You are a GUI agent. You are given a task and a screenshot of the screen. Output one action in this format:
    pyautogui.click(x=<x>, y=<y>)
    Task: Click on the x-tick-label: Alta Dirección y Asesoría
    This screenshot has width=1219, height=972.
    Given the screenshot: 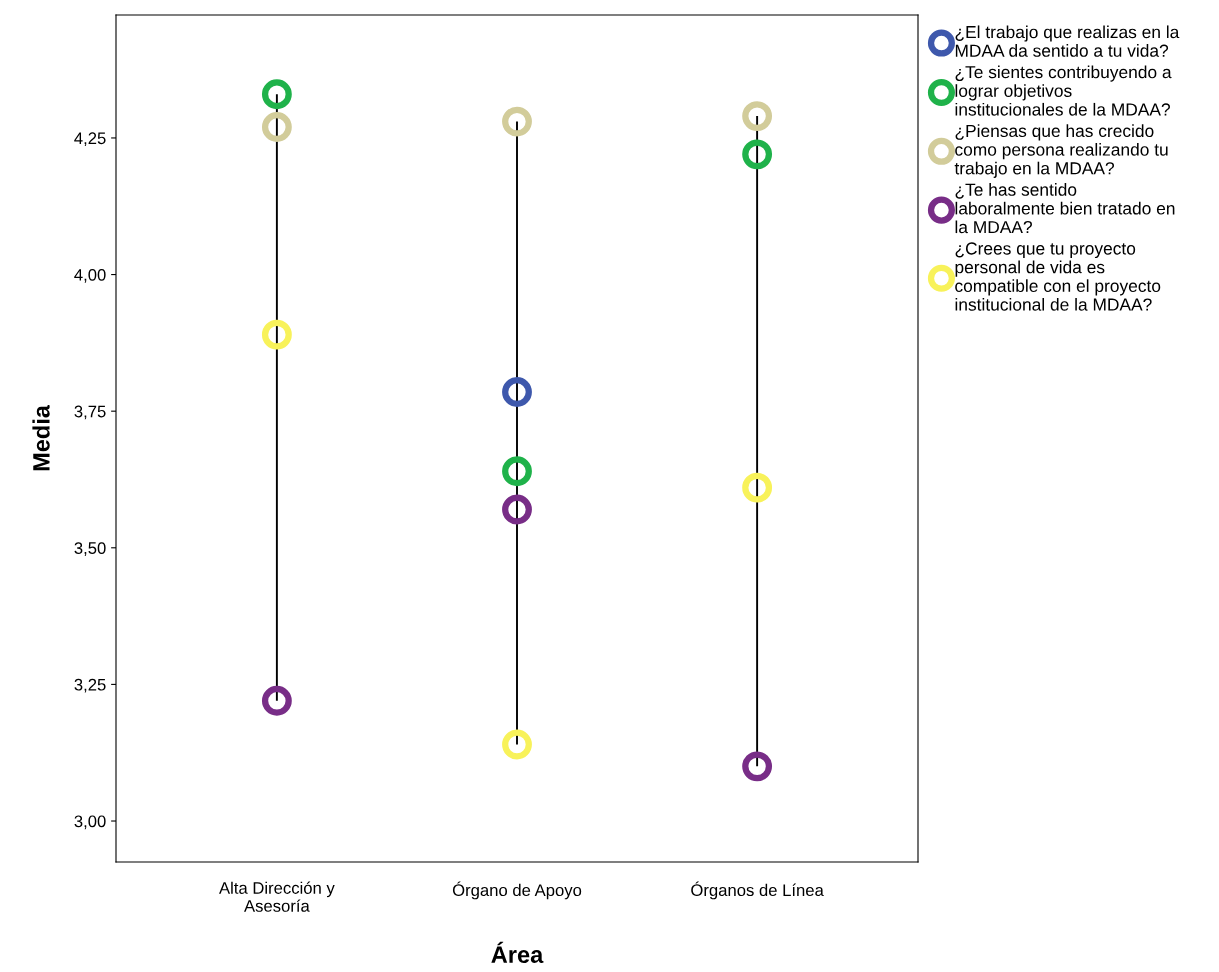 What is the action you would take?
    pyautogui.click(x=277, y=896)
    